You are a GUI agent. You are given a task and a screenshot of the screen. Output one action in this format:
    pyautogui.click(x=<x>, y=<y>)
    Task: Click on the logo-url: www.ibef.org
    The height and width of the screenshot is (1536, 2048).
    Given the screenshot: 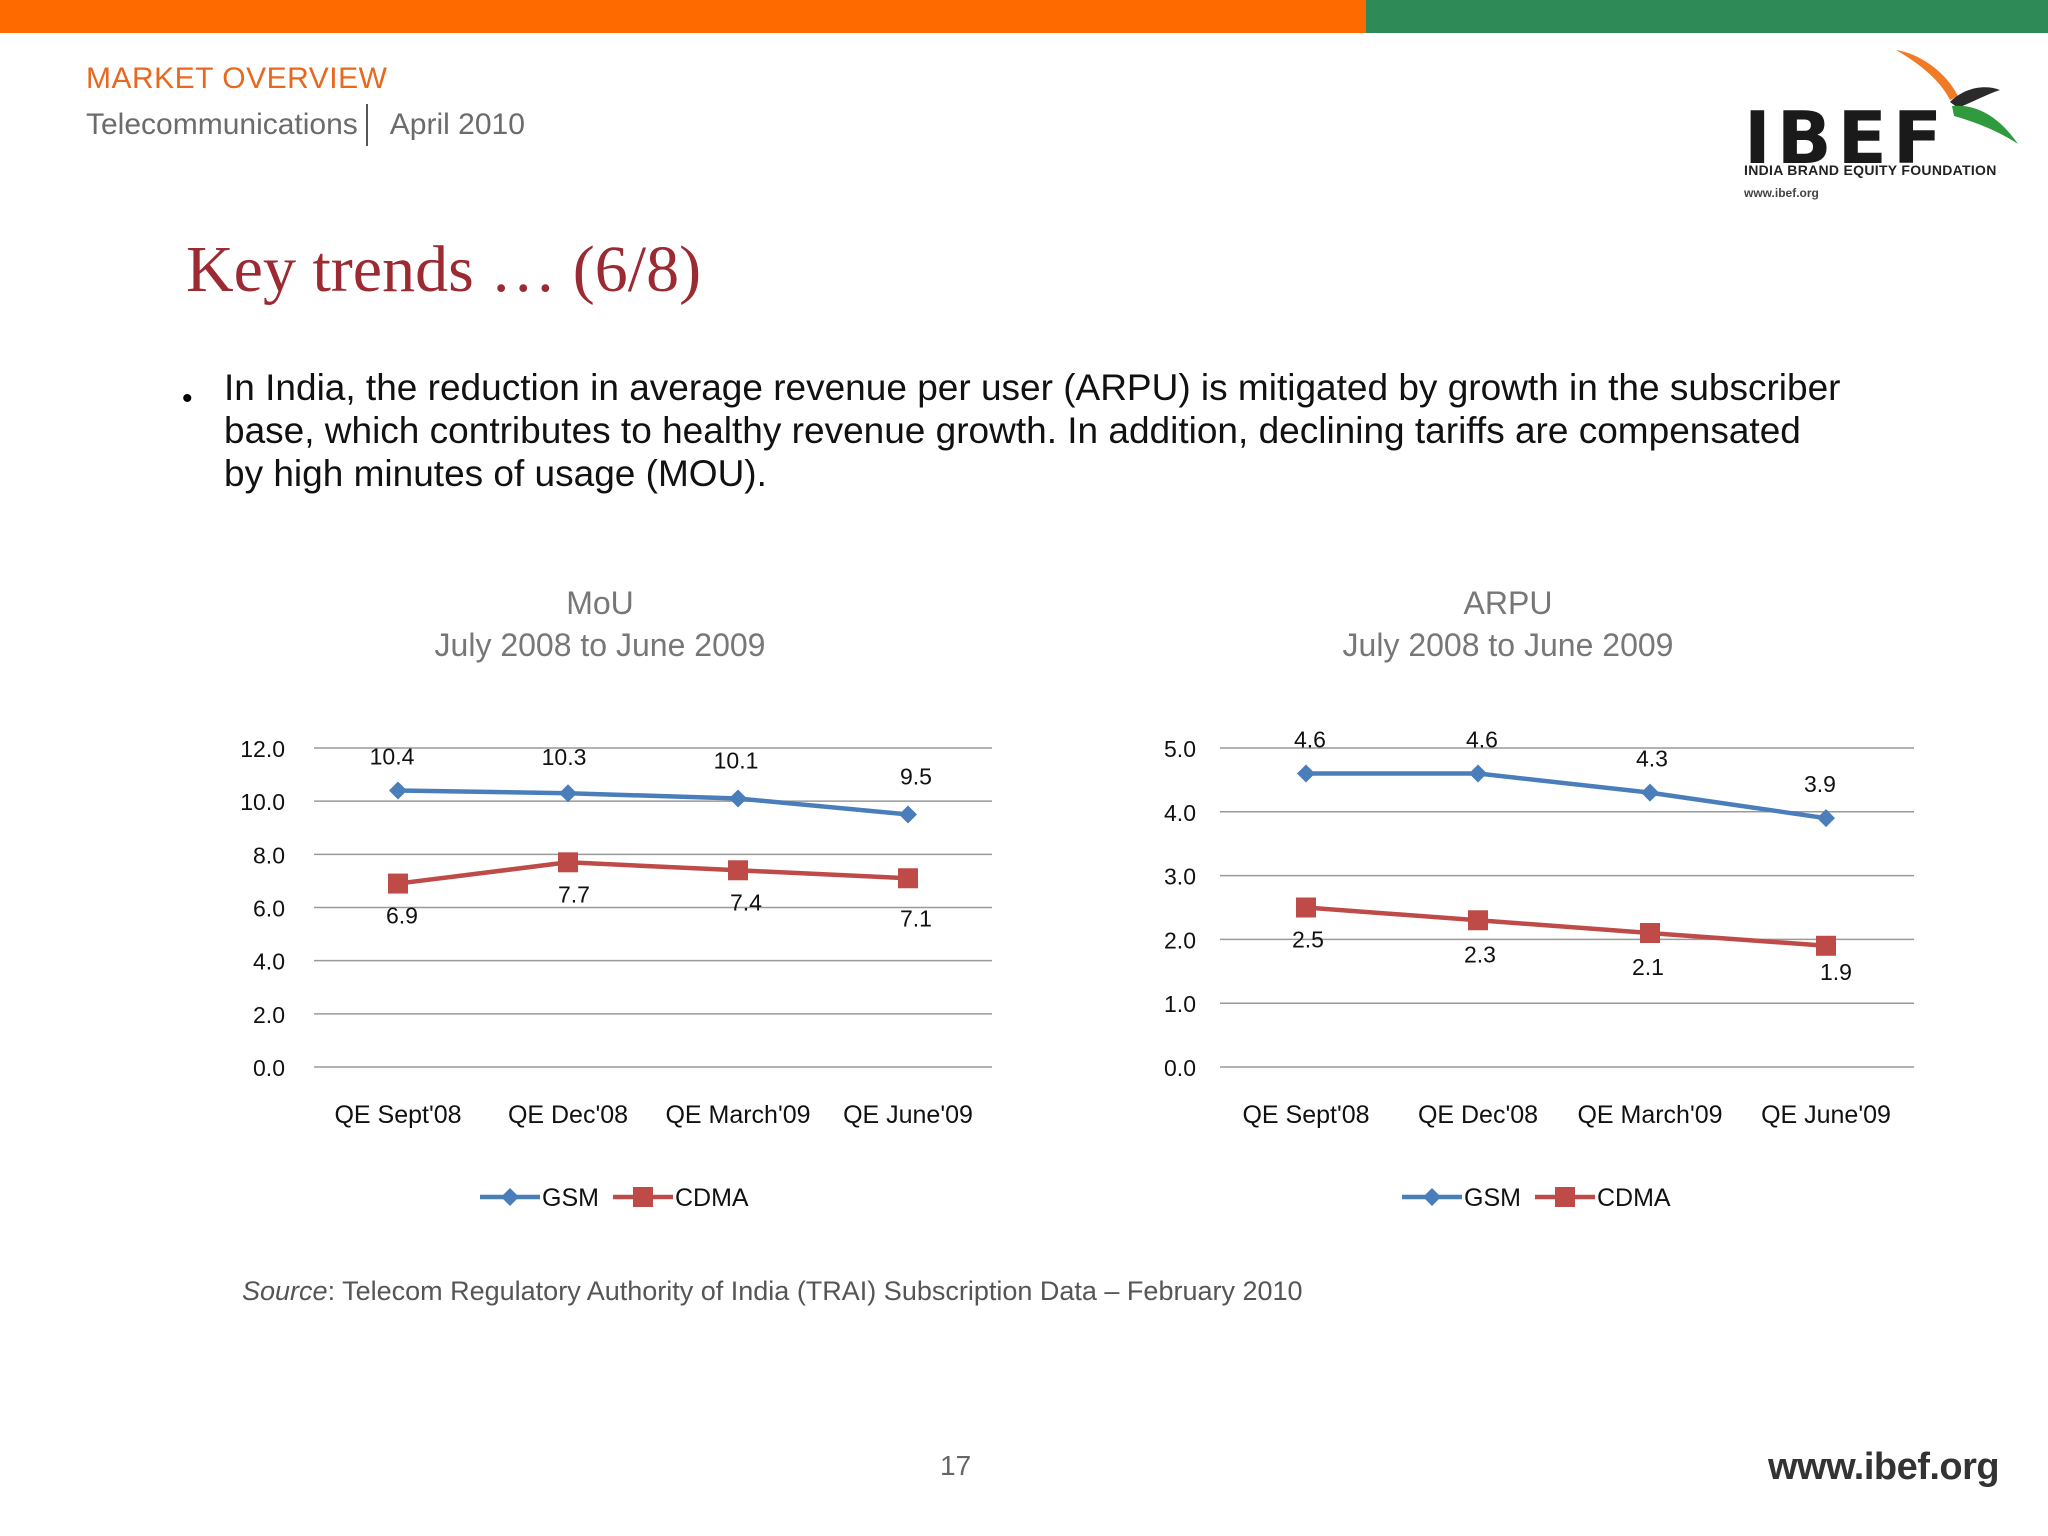 What is the action you would take?
    pyautogui.click(x=1781, y=193)
    